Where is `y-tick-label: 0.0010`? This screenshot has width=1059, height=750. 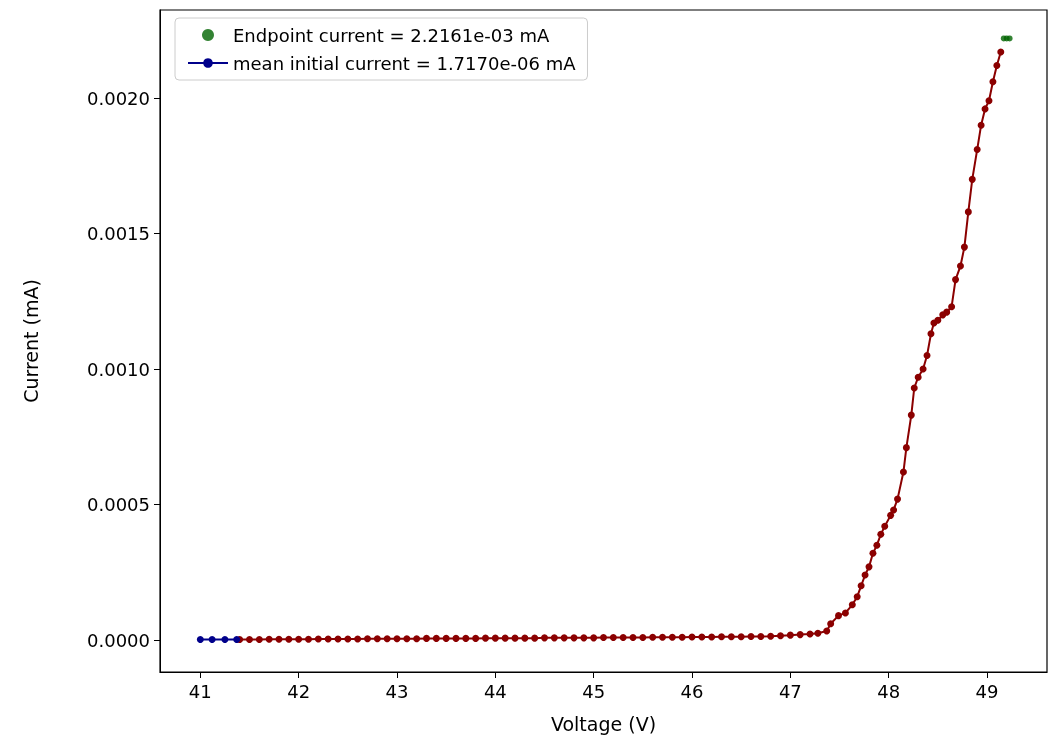 y-tick-label: 0.0010 is located at coordinates (118, 369).